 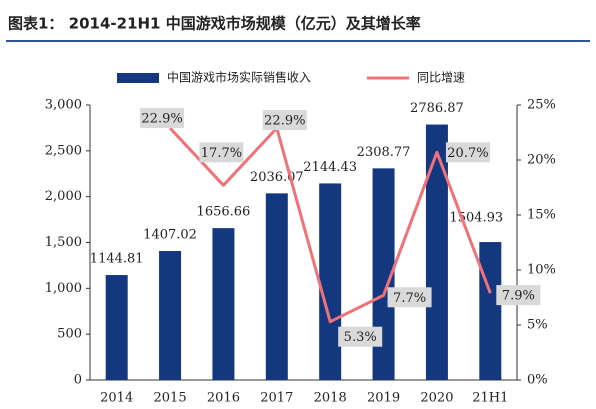 I want to click on x-tick-label: 2018, so click(x=330, y=398).